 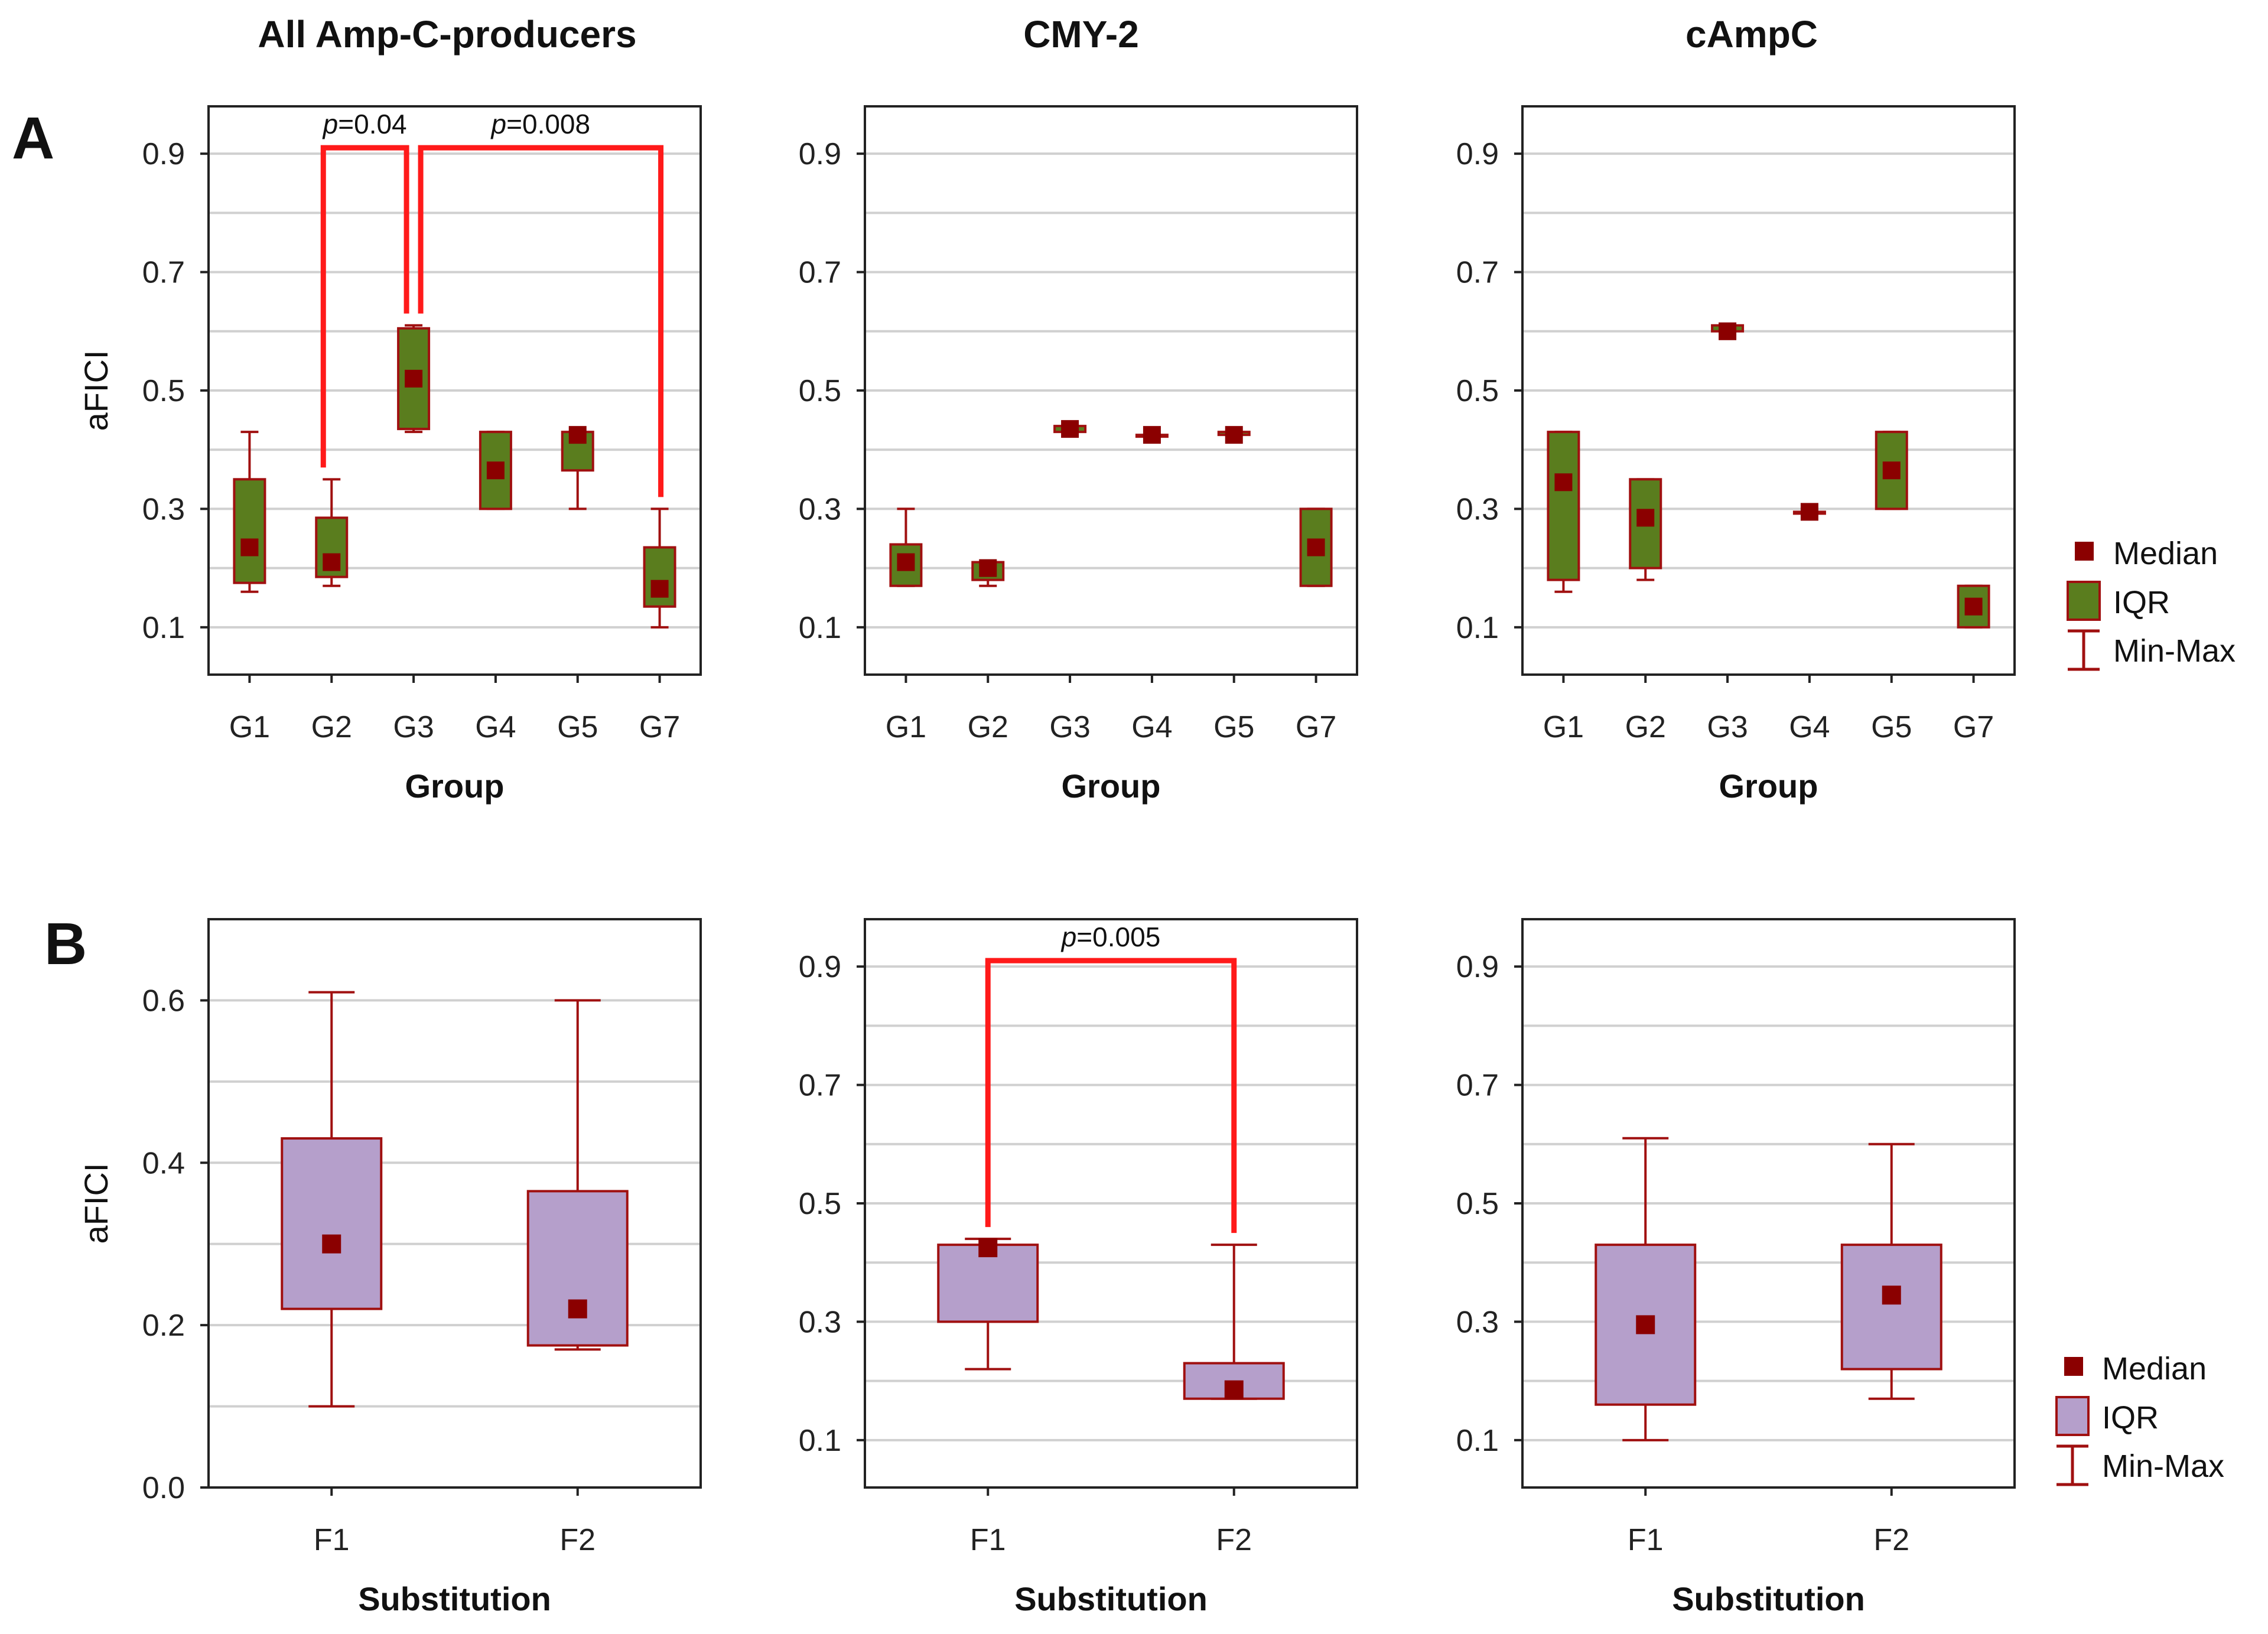 I want to click on legend-iqr-label: IQR, so click(x=2130, y=1418).